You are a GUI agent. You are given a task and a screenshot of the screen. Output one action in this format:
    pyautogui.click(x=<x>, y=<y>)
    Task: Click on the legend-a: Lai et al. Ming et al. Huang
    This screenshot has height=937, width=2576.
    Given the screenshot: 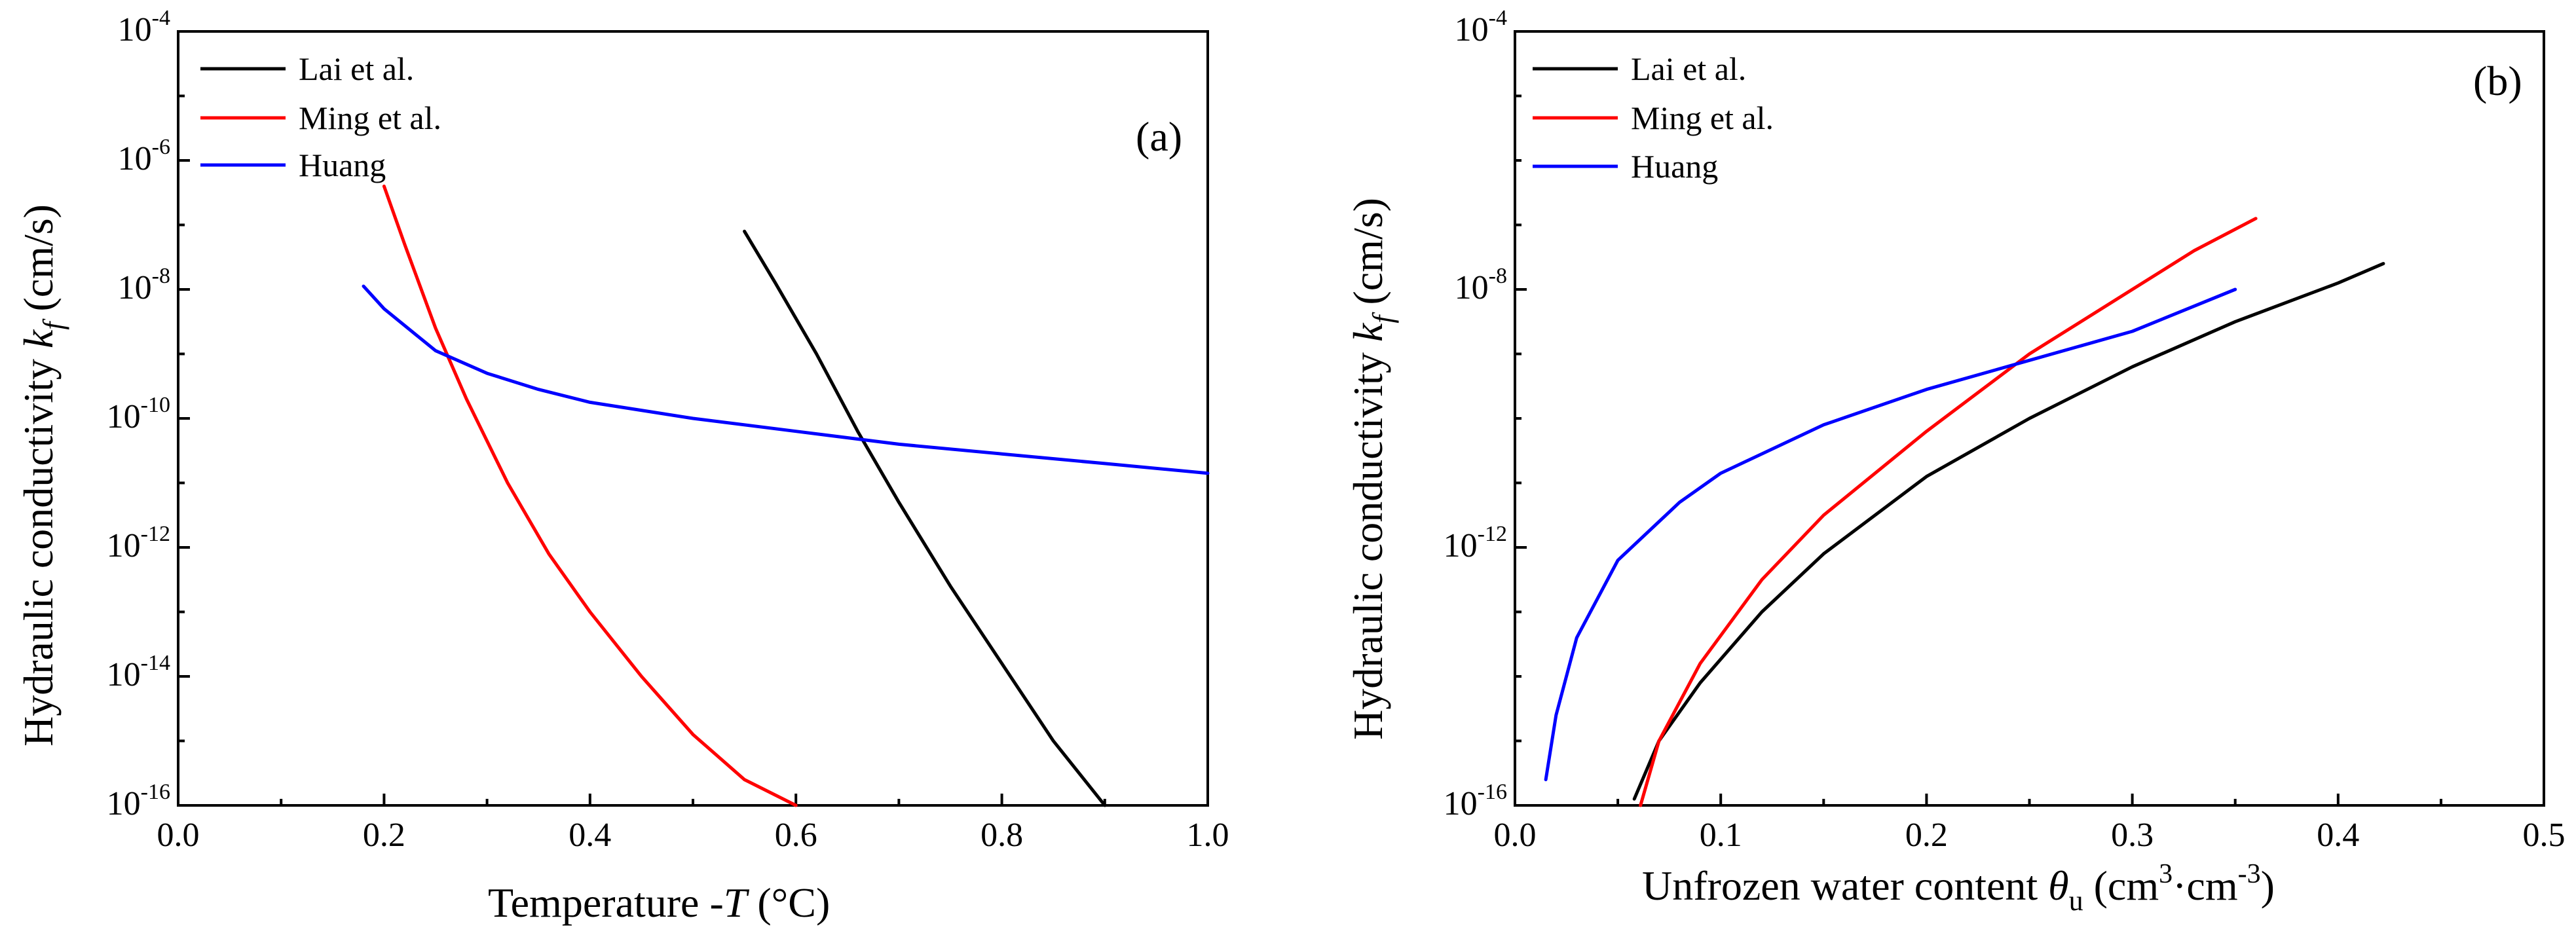 What is the action you would take?
    pyautogui.click(x=320, y=116)
    